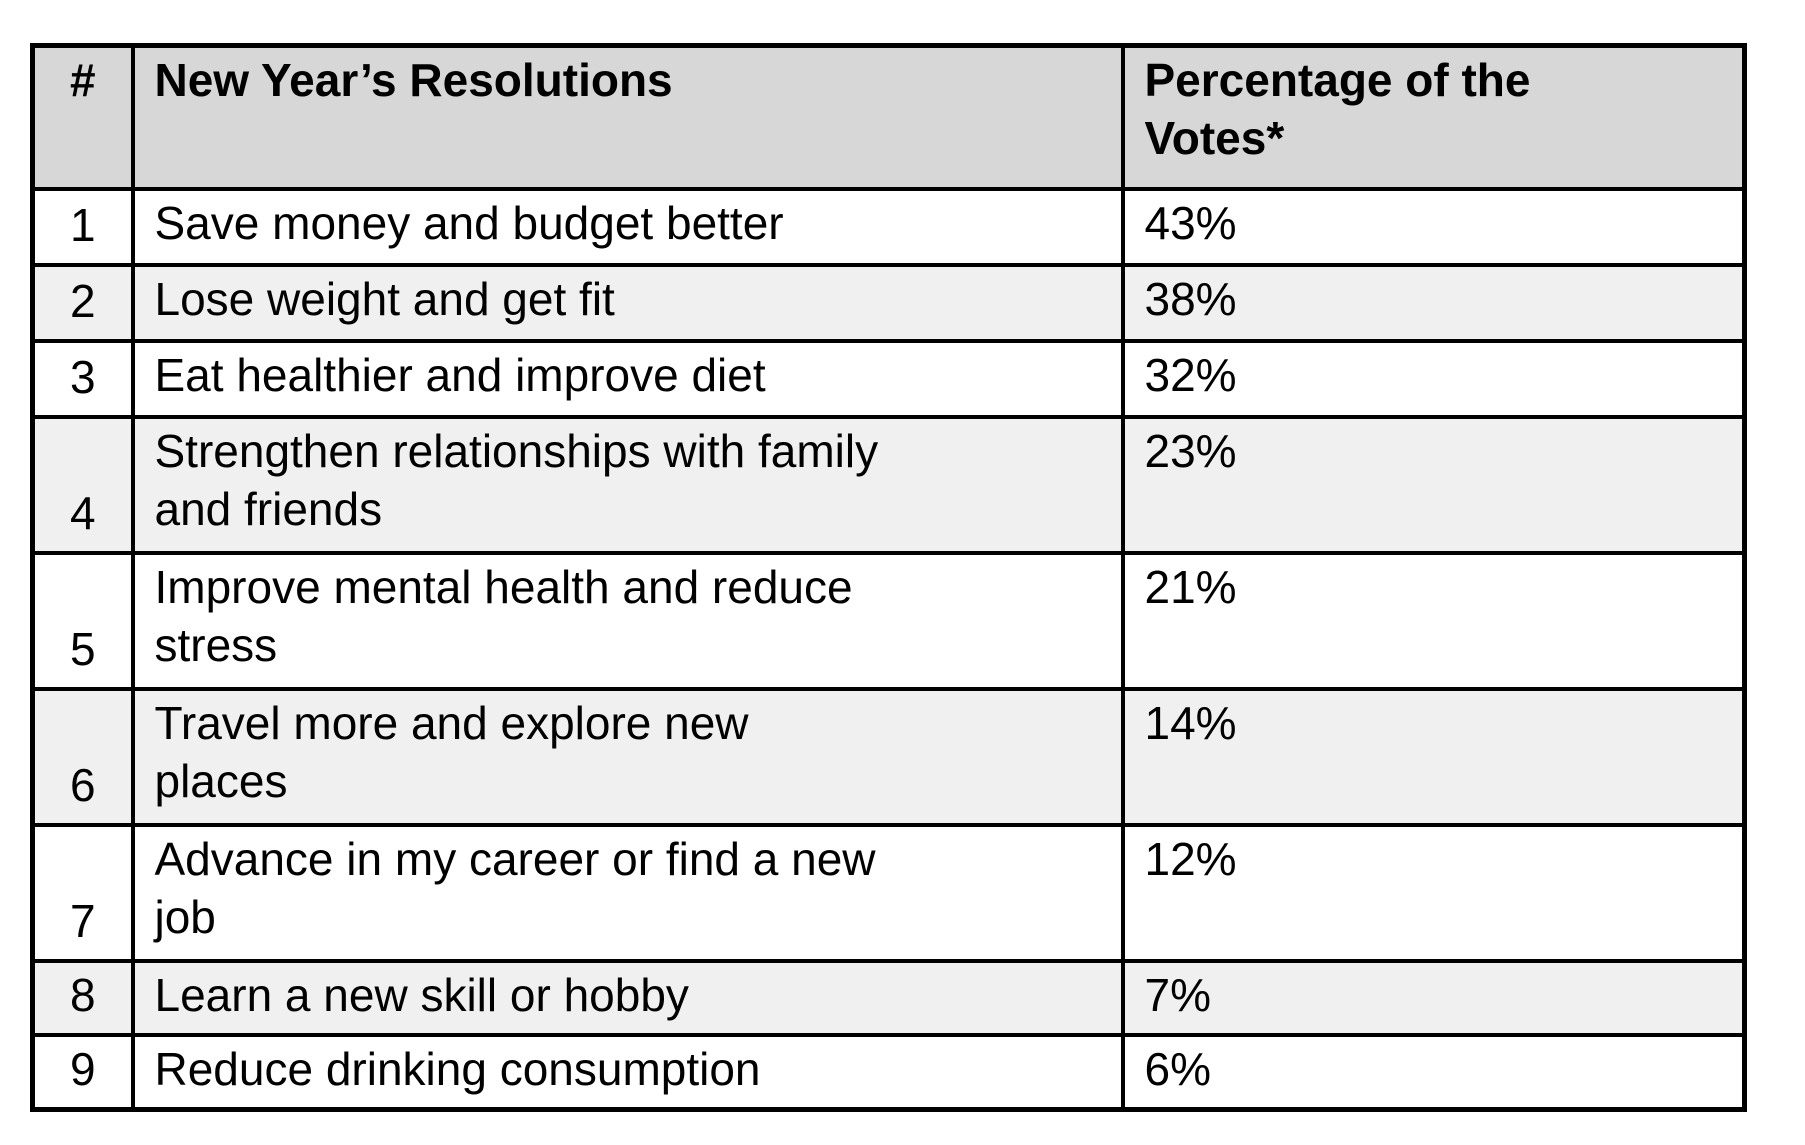  What do you see at coordinates (82, 997) in the screenshot?
I see `cell-number: 8` at bounding box center [82, 997].